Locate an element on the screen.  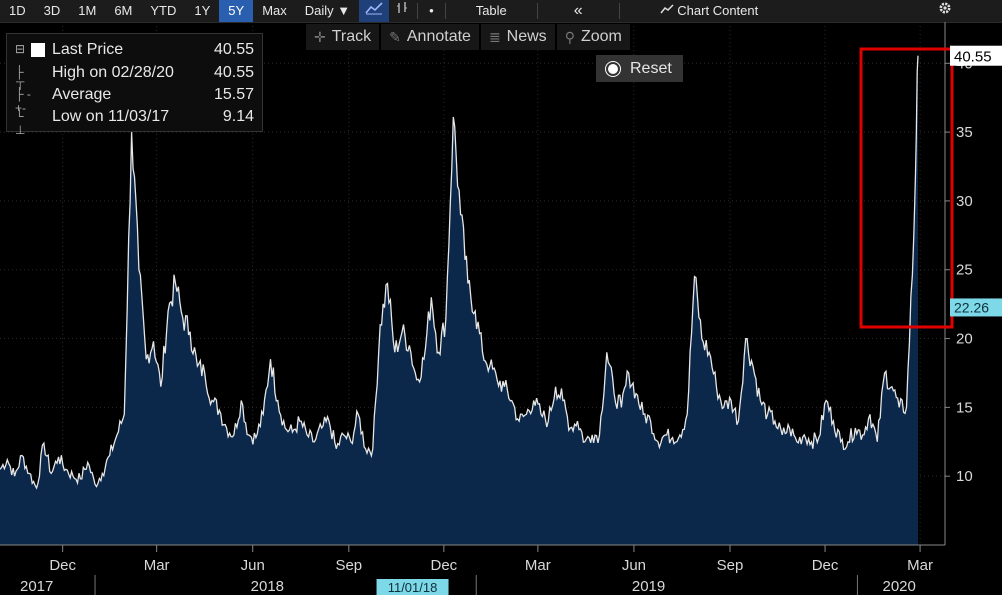
legend-value: 9.14 is located at coordinates (238, 116).